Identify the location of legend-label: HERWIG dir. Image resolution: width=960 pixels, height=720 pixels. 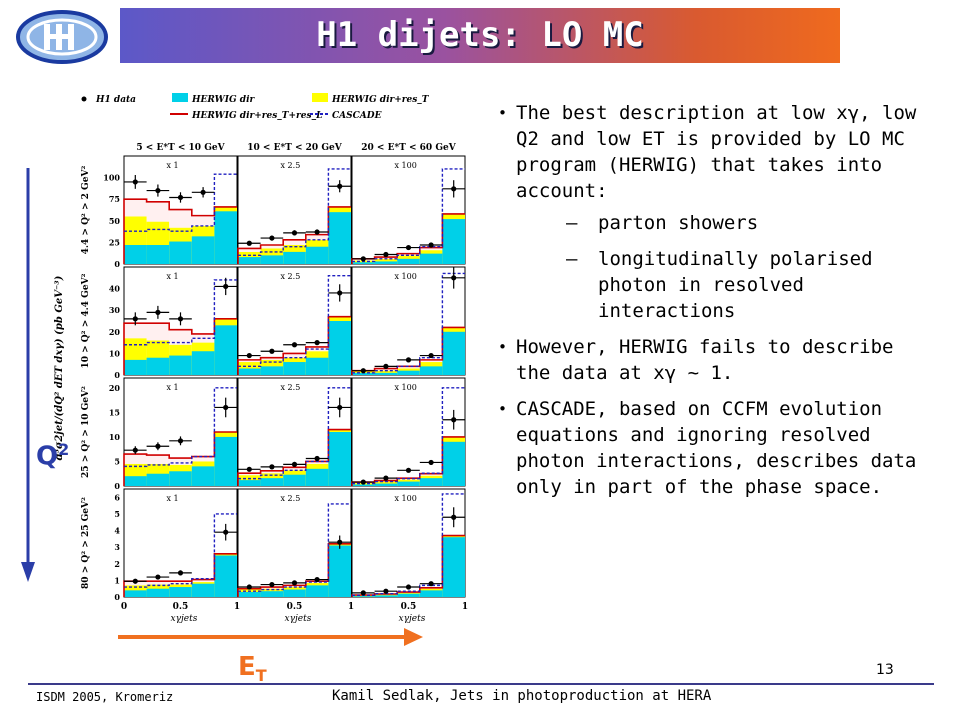
(223, 100).